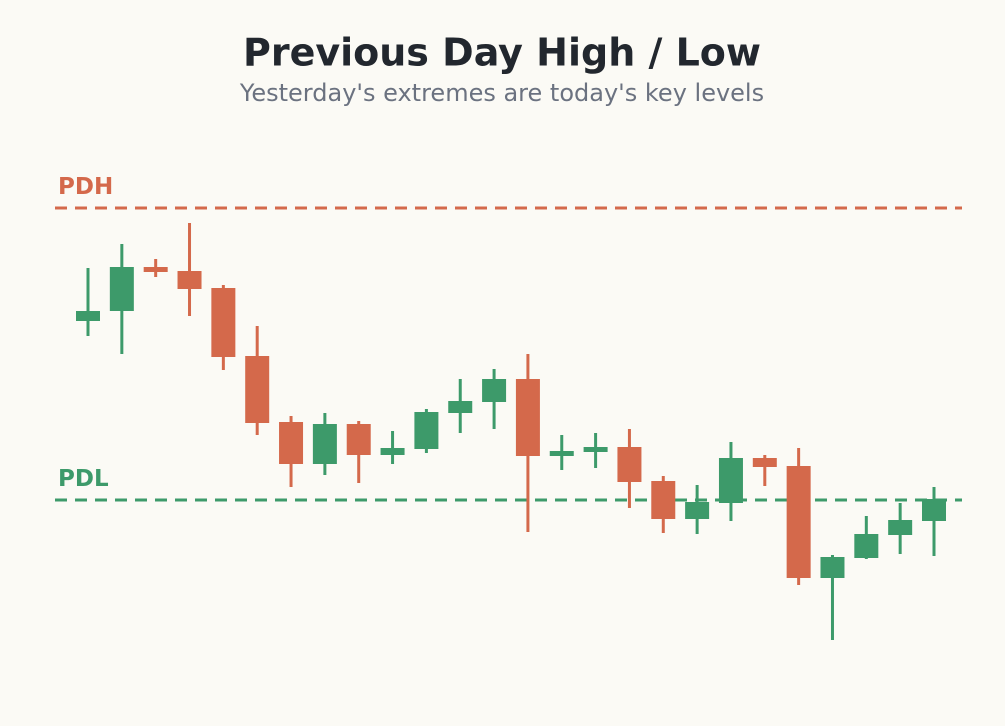 The width and height of the screenshot is (1005, 726). What do you see at coordinates (85, 187) in the screenshot?
I see `level-label: PDH` at bounding box center [85, 187].